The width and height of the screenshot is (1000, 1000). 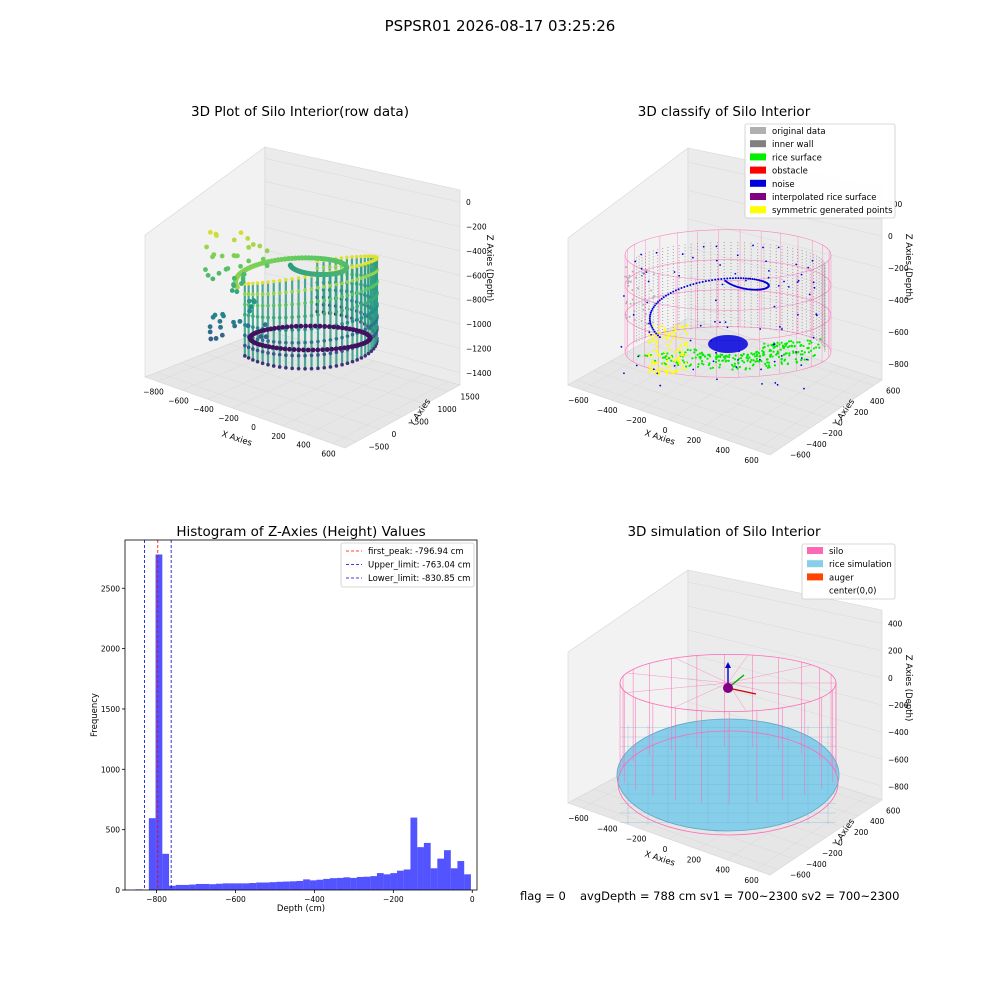 What do you see at coordinates (472, 899) in the screenshot?
I see `x-tick-label: 0` at bounding box center [472, 899].